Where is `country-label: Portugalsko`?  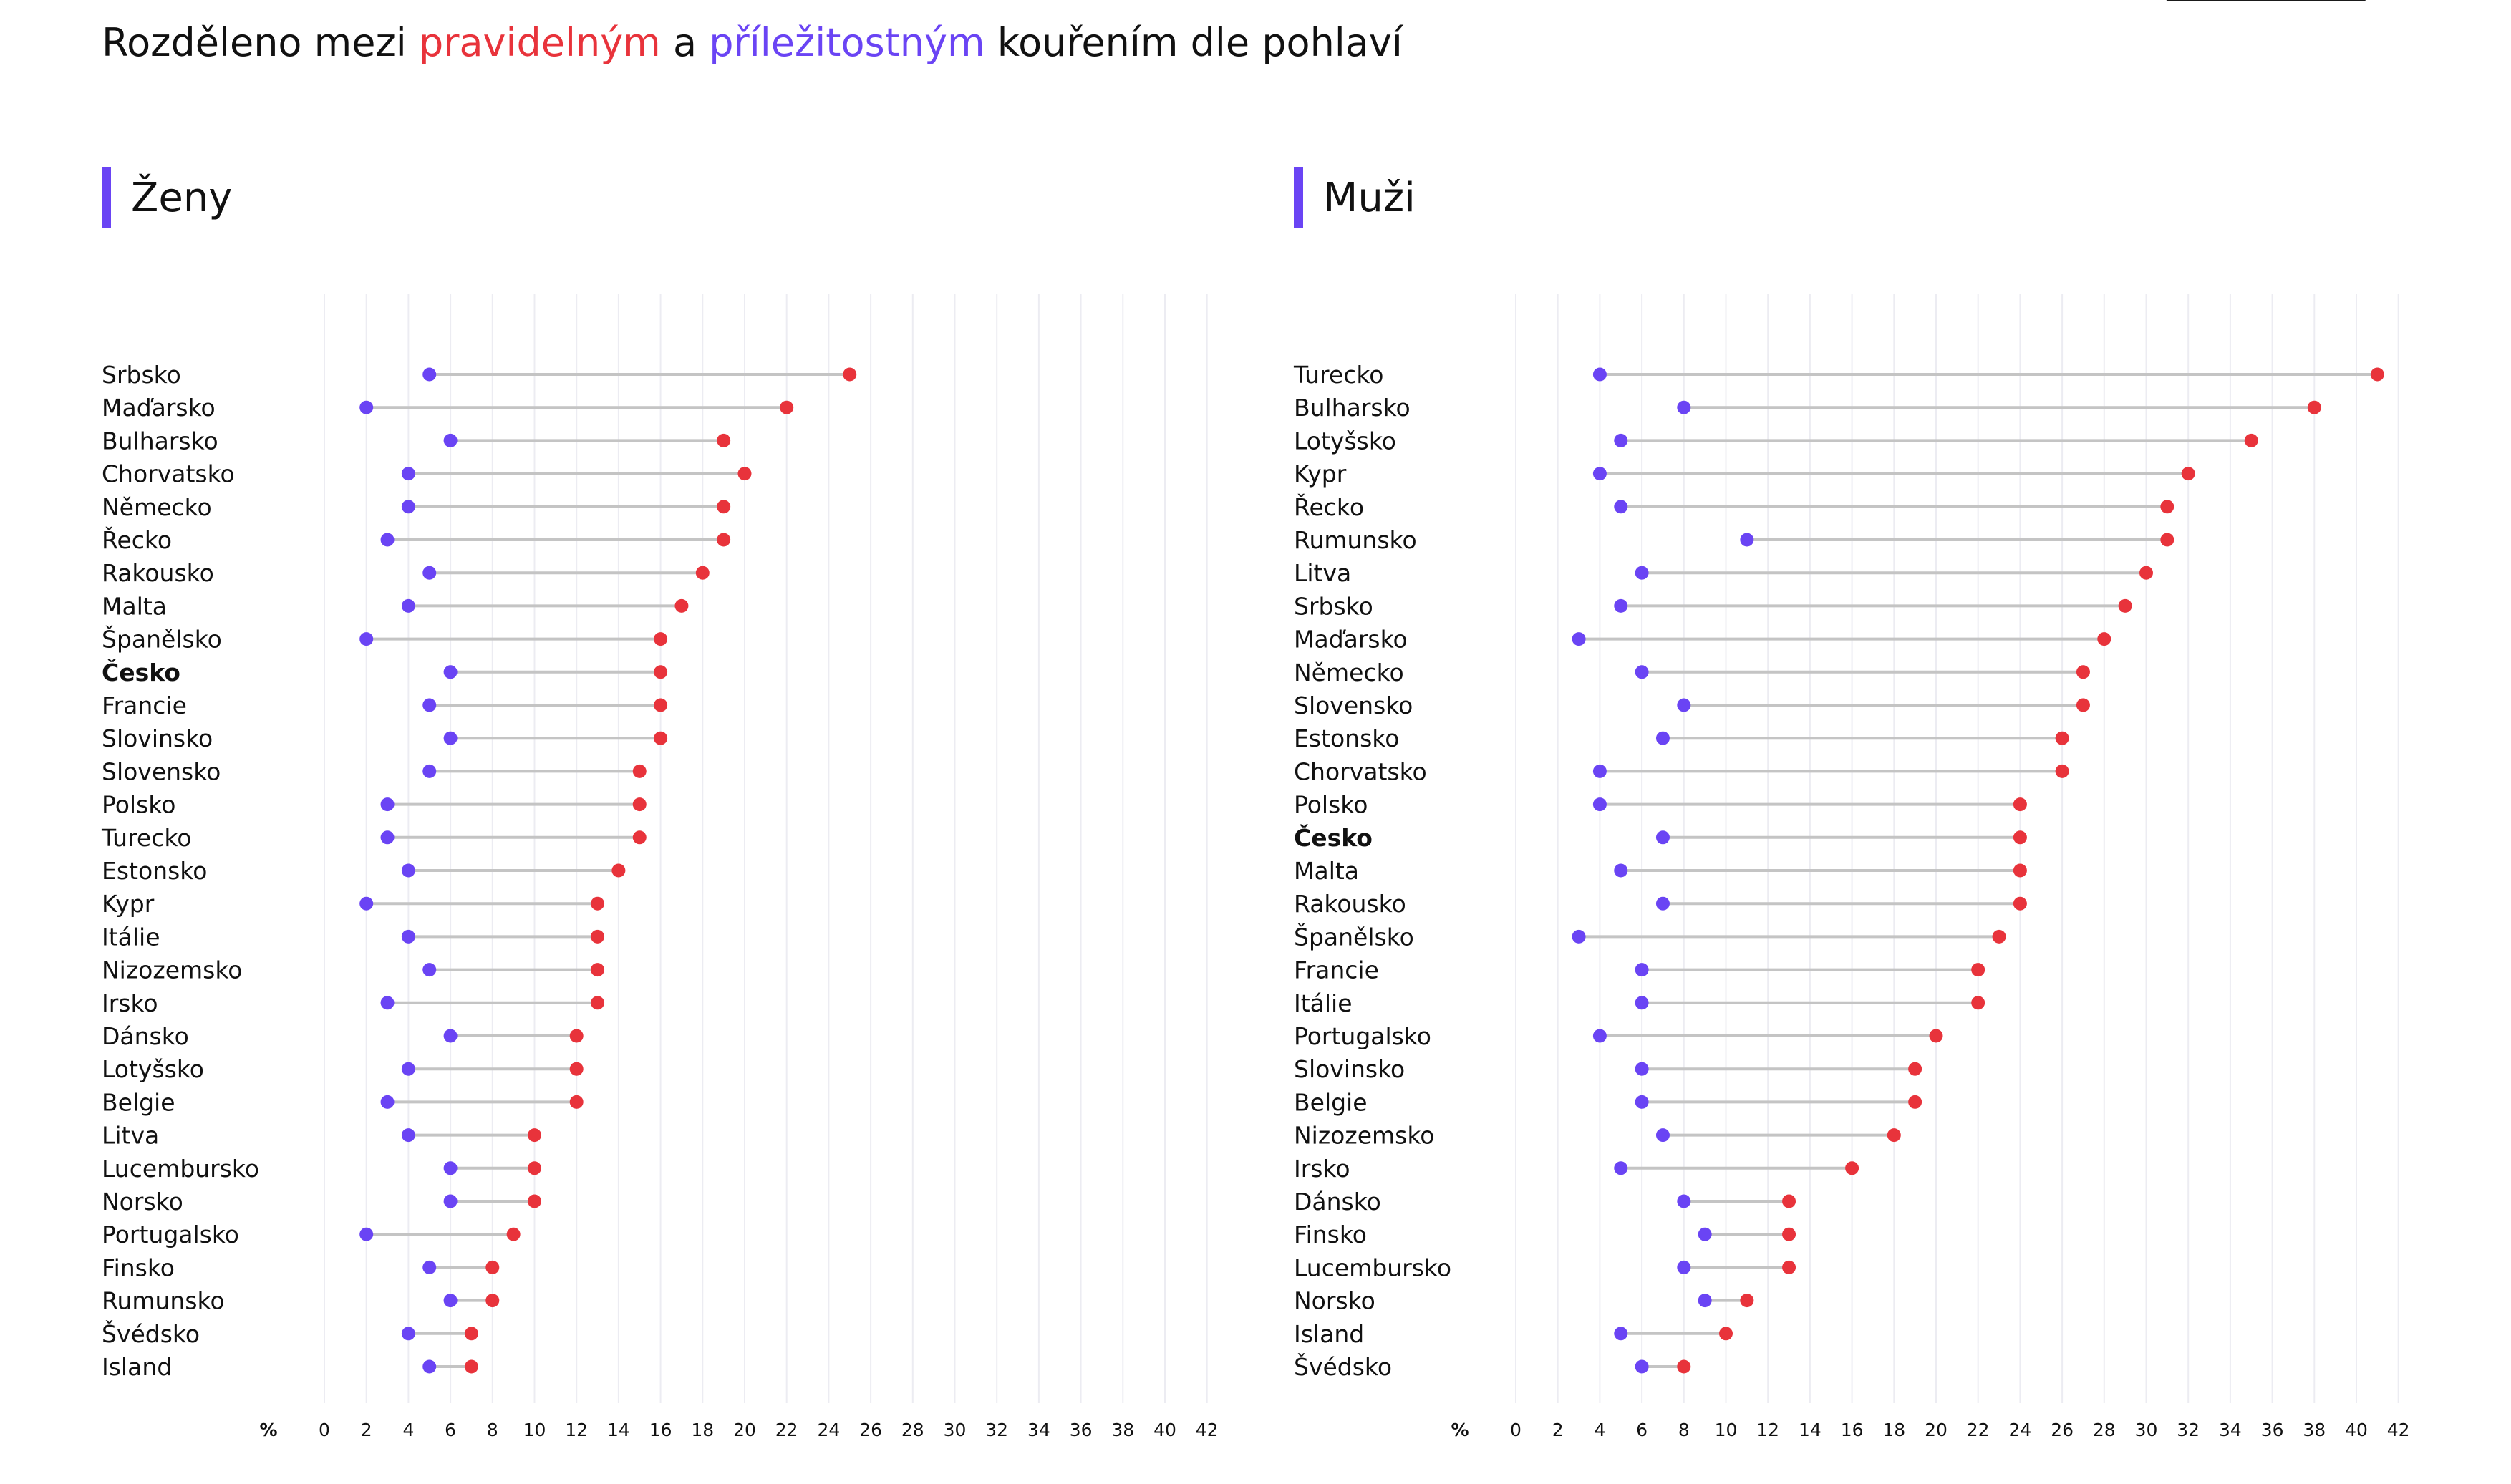
country-label: Portugalsko is located at coordinates (1362, 1036).